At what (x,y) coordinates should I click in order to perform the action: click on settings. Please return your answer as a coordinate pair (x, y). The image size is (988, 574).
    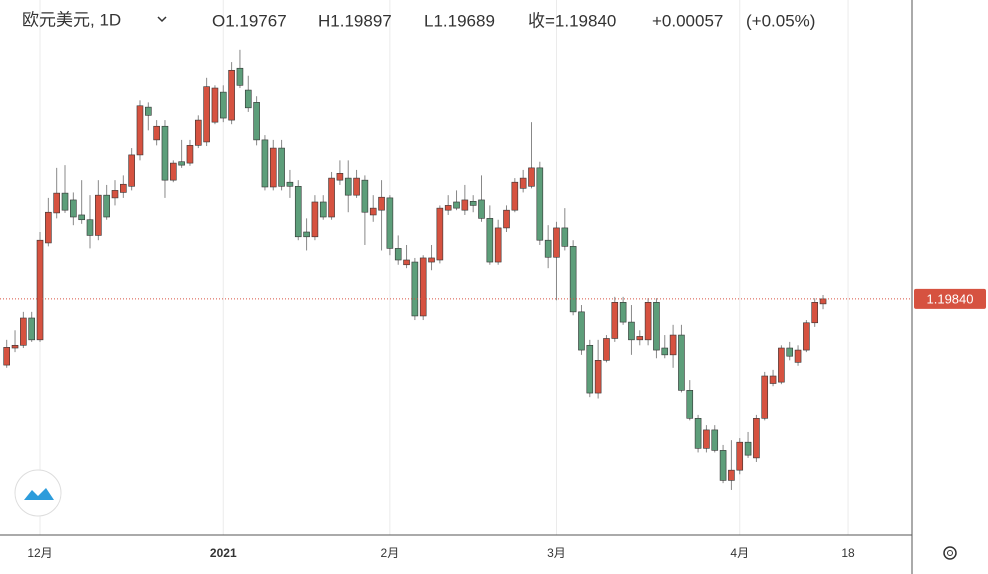
    Looking at the image, I should click on (950, 553).